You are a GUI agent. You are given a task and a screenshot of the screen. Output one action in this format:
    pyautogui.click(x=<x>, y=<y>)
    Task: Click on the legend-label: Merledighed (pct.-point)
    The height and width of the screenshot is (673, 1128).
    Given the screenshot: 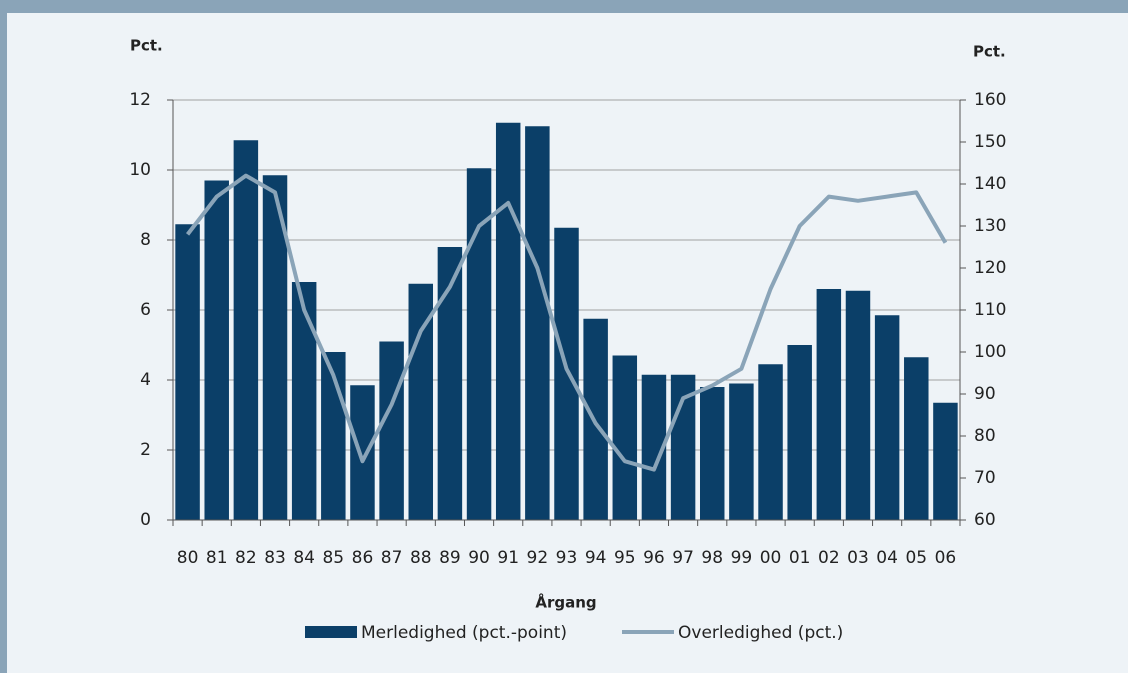 What is the action you would take?
    pyautogui.click(x=464, y=633)
    